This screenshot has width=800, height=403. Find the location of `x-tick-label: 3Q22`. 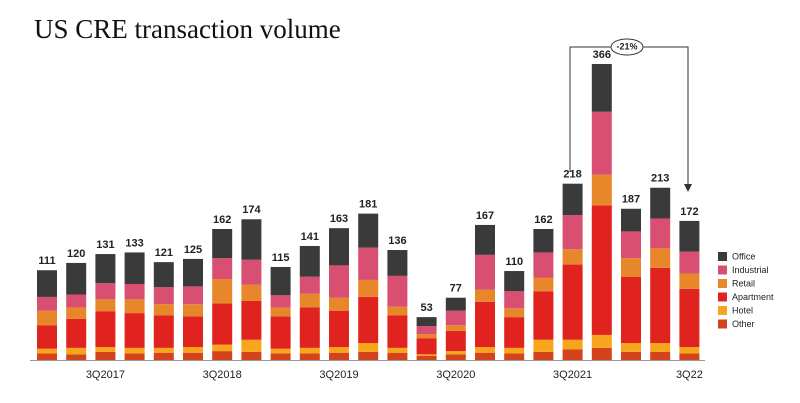

x-tick-label: 3Q22 is located at coordinates (689, 375).